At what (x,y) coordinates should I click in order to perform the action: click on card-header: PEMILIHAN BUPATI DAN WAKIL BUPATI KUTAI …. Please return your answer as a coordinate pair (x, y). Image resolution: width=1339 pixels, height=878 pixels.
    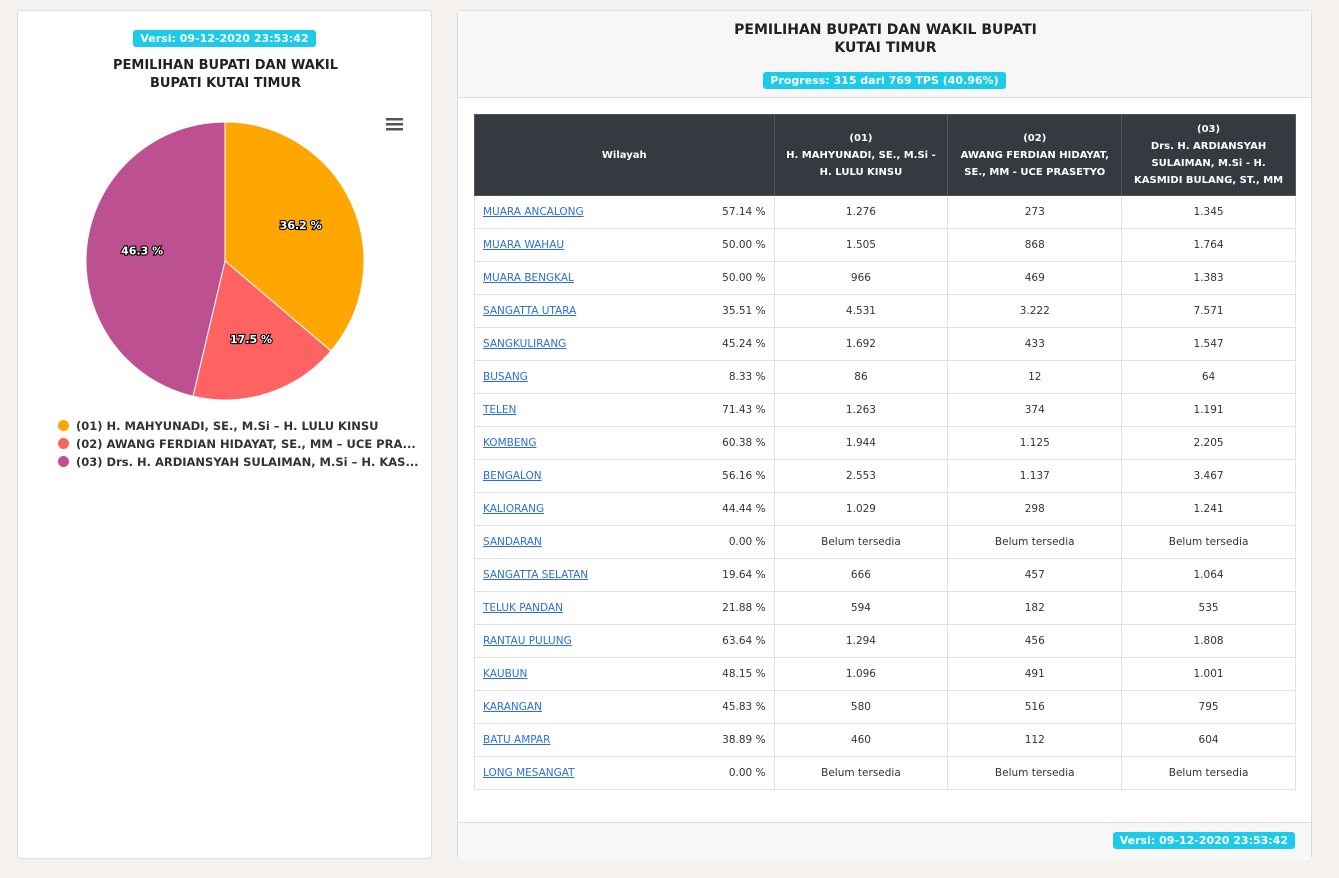
    Looking at the image, I should click on (884, 54).